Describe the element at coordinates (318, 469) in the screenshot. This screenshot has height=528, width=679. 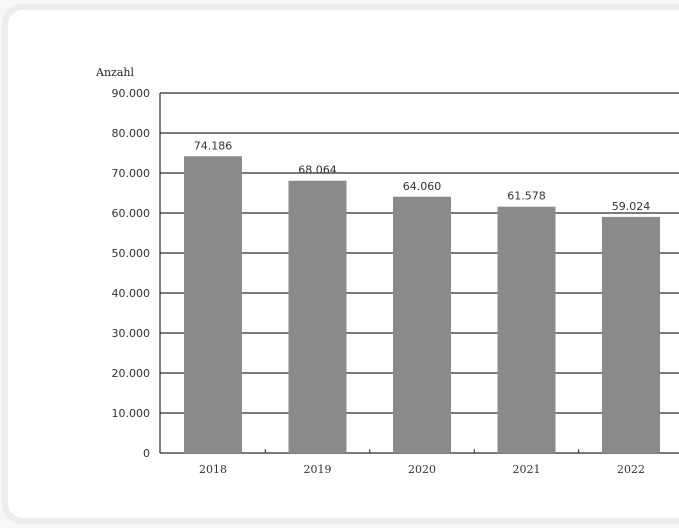
I see `x-tick-label: 2019` at that location.